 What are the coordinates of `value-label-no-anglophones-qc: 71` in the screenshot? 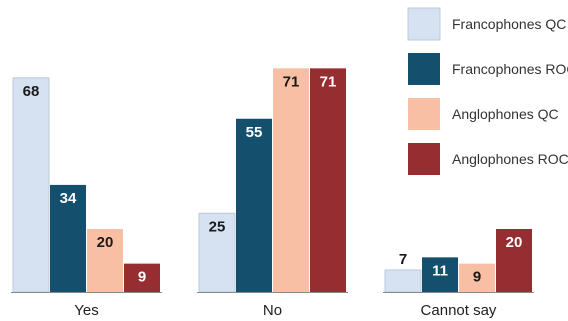 It's located at (291, 81).